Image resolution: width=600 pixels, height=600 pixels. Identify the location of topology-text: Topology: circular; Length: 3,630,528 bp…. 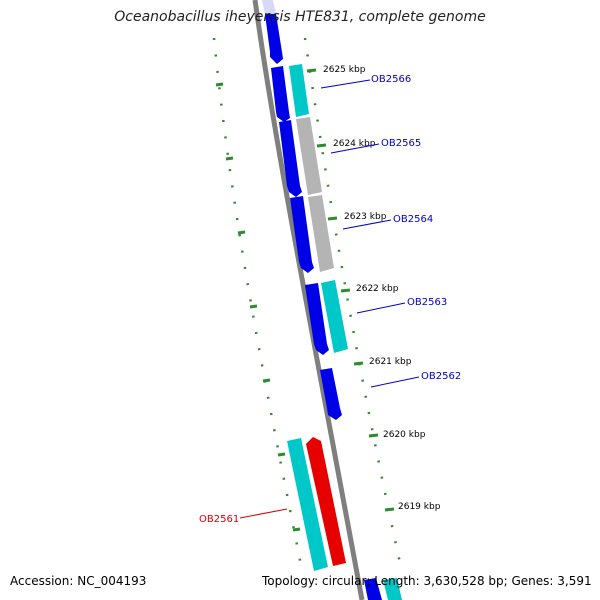
(427, 581).